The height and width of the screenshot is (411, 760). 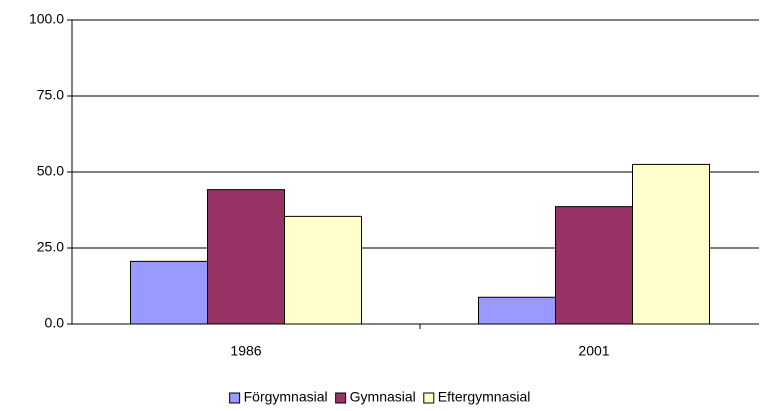 What do you see at coordinates (55, 323) in the screenshot?
I see `y-tick-label: 0.0` at bounding box center [55, 323].